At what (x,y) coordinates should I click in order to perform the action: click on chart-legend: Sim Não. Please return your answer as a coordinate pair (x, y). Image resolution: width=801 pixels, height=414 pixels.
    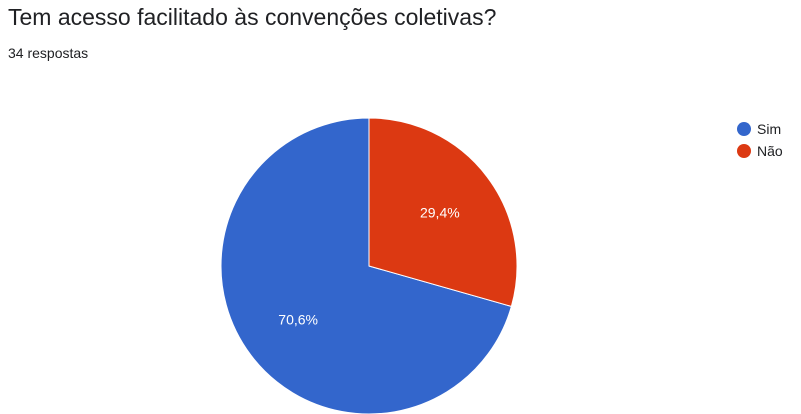
    Looking at the image, I should click on (760, 140).